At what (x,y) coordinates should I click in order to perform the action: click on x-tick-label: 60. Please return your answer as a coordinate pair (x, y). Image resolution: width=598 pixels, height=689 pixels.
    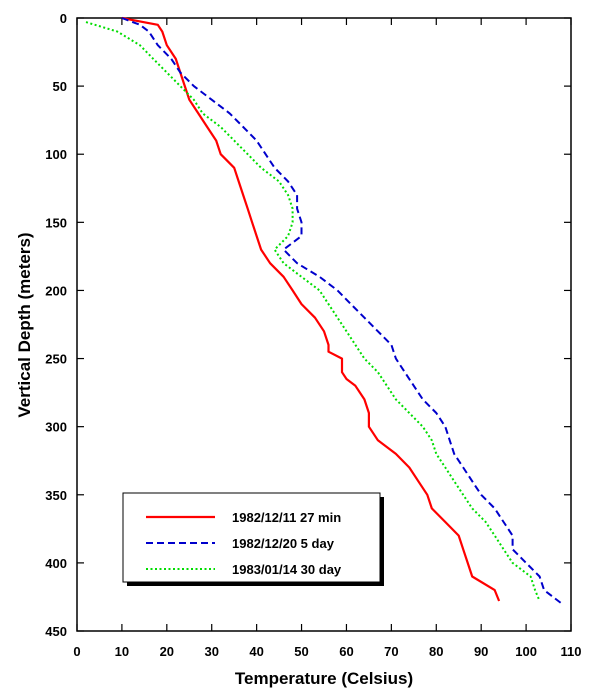
    Looking at the image, I should click on (346, 651).